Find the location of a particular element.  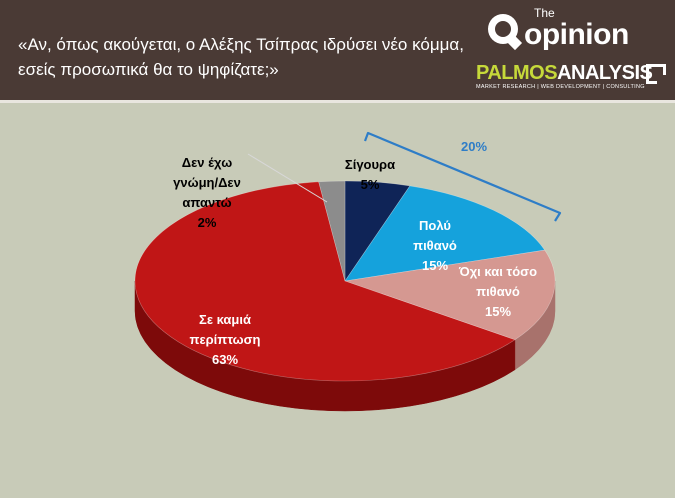

logo-the-text: The is located at coordinates (544, 13).